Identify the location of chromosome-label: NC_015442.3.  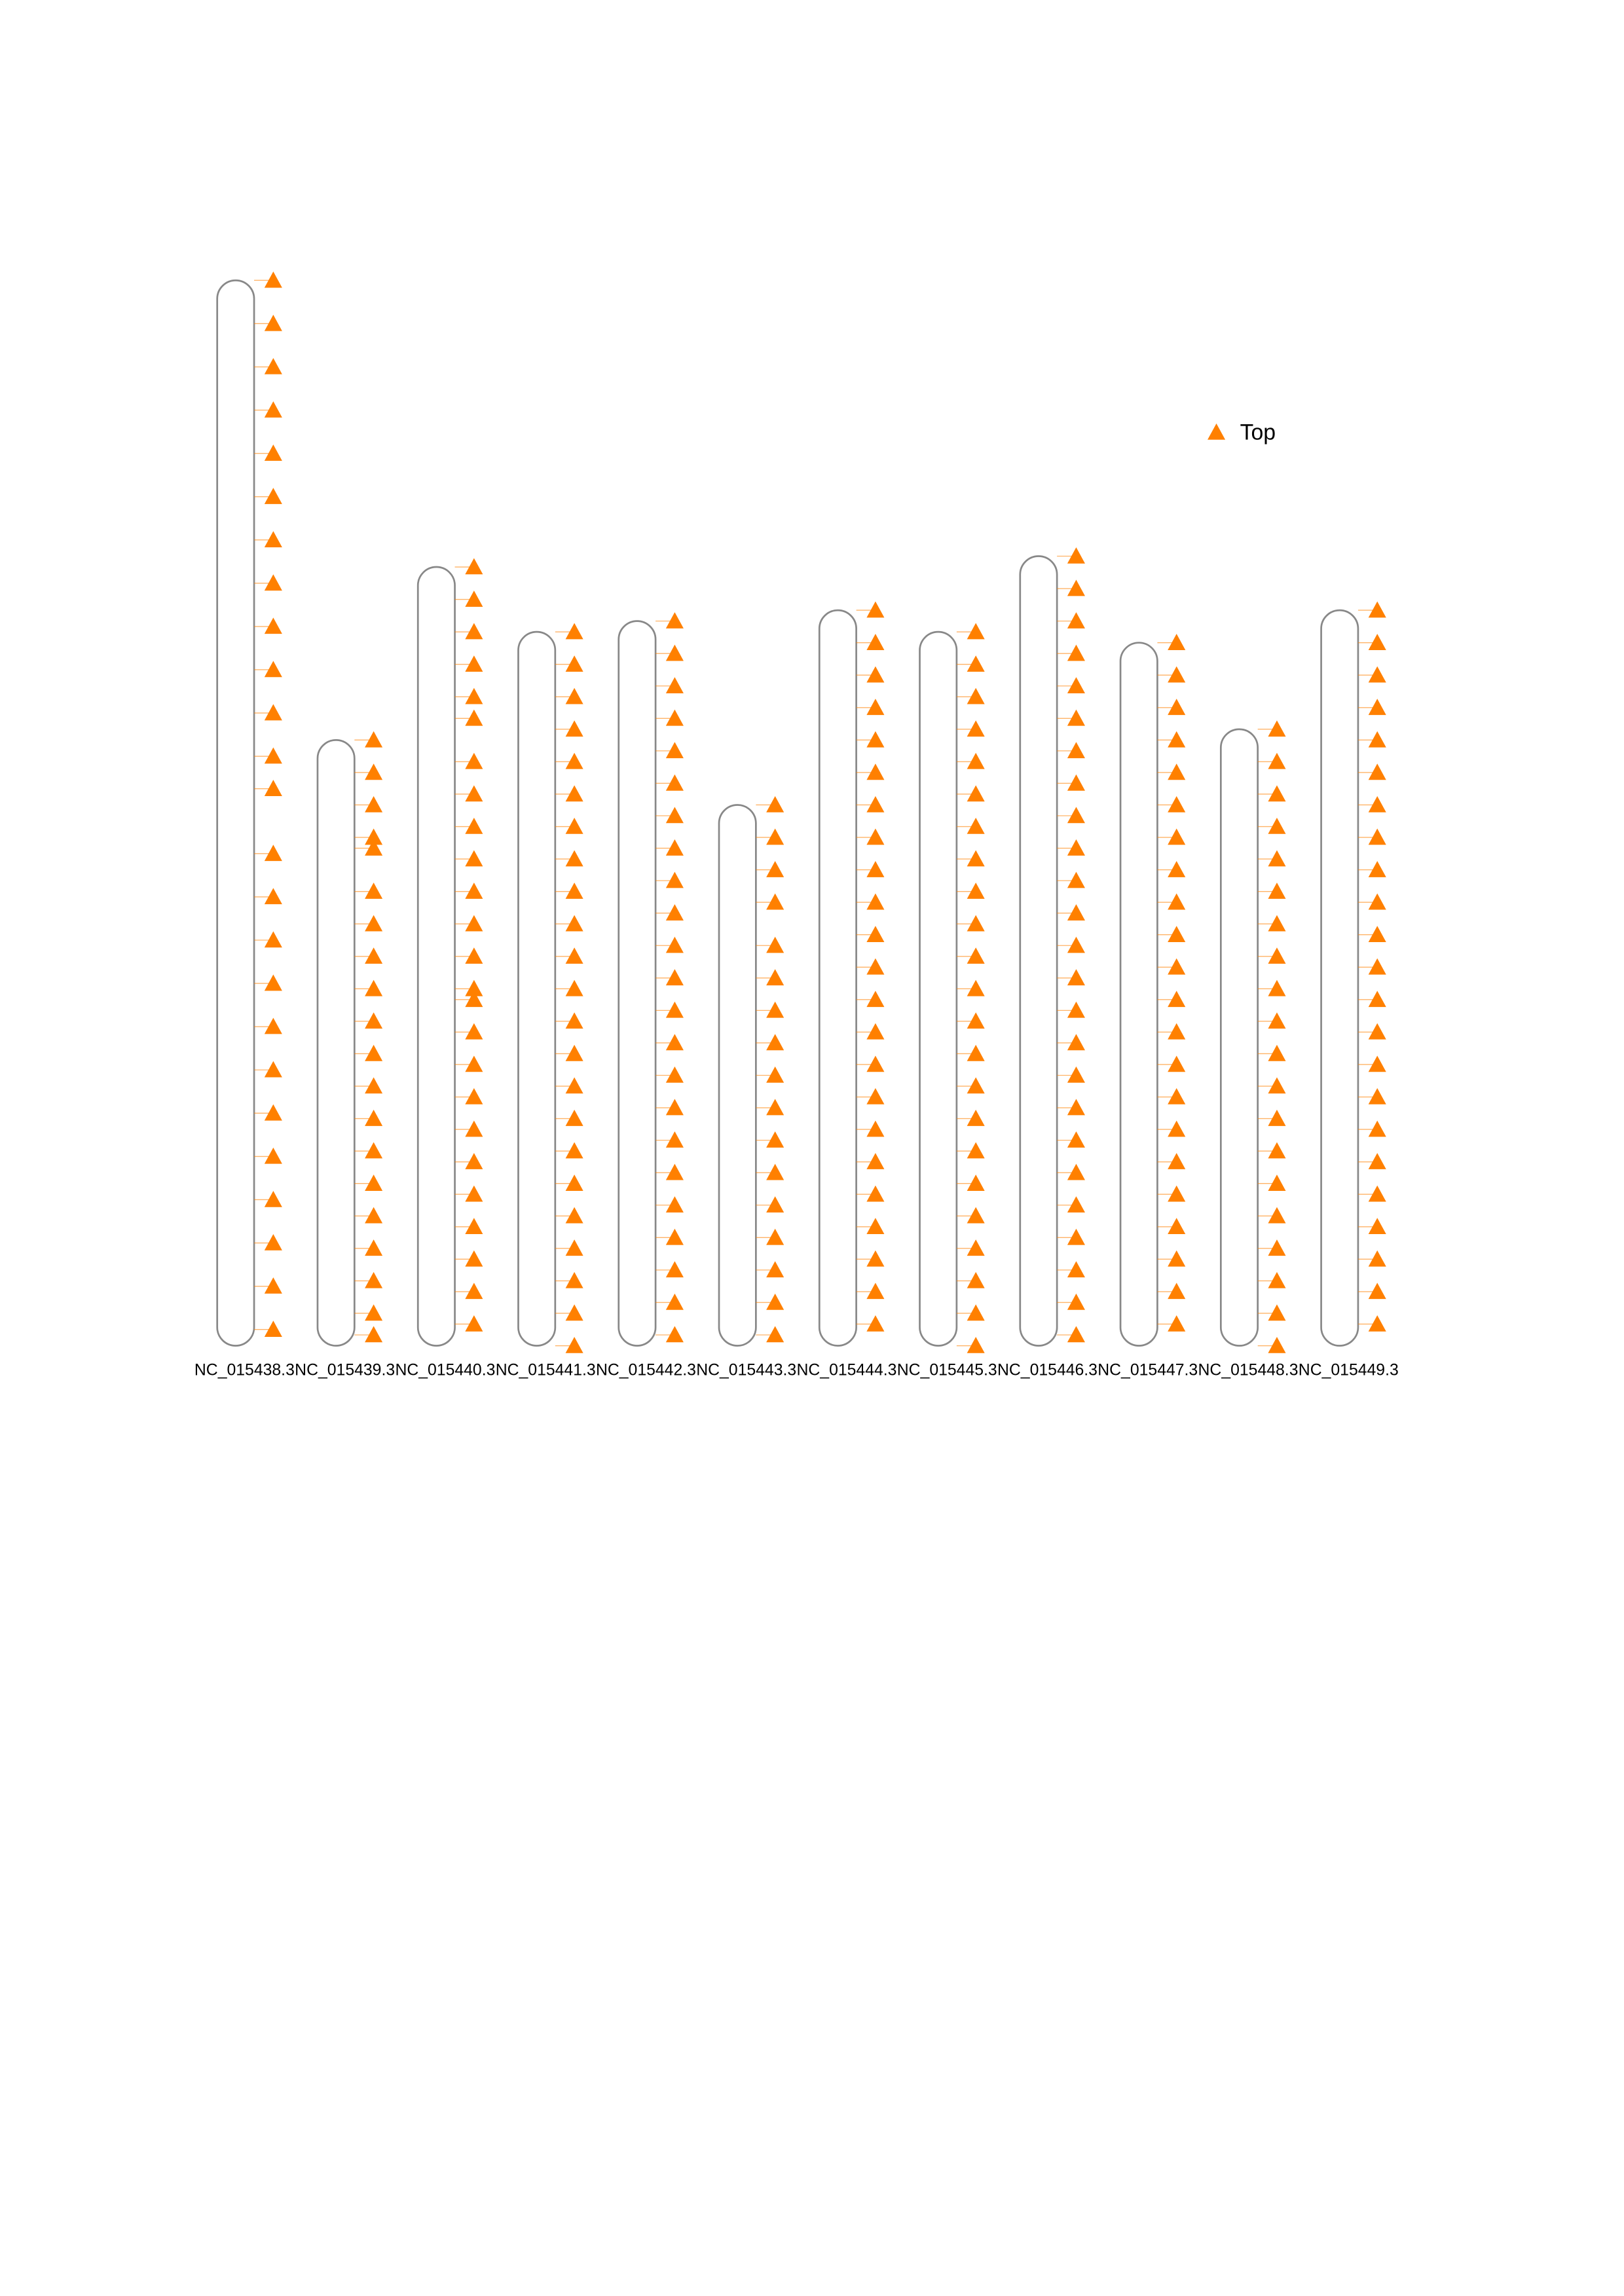
(646, 1370).